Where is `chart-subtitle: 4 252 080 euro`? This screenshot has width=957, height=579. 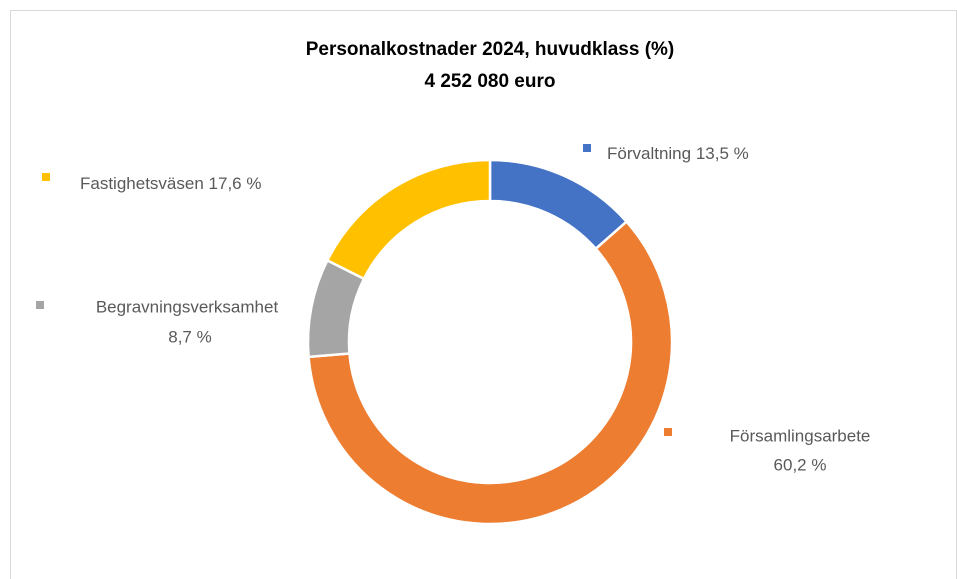 chart-subtitle: 4 252 080 euro is located at coordinates (490, 81).